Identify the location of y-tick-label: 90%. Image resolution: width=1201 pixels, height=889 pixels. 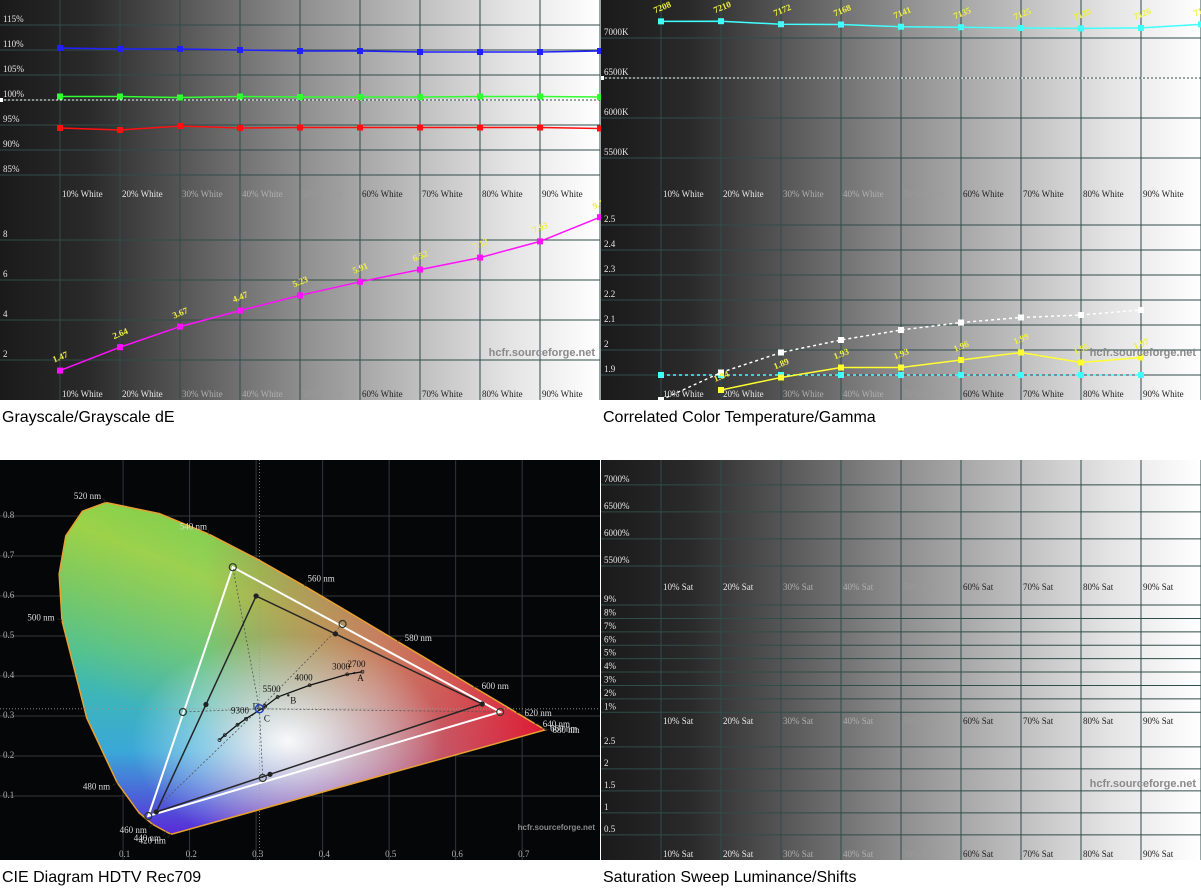
(11, 144).